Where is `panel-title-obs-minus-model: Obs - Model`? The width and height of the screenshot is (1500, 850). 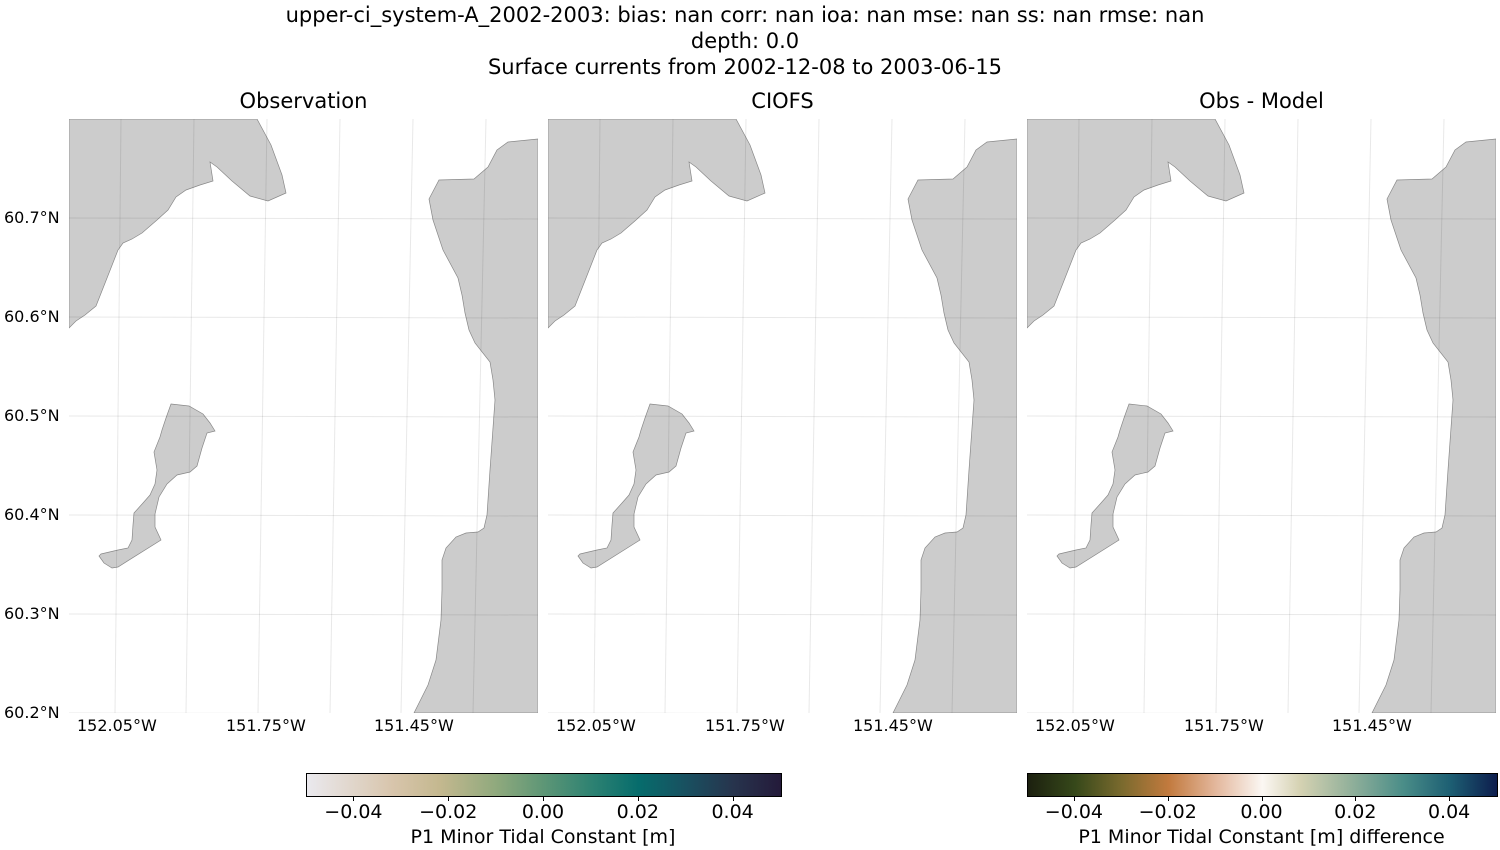 panel-title-obs-minus-model: Obs - Model is located at coordinates (1261, 101).